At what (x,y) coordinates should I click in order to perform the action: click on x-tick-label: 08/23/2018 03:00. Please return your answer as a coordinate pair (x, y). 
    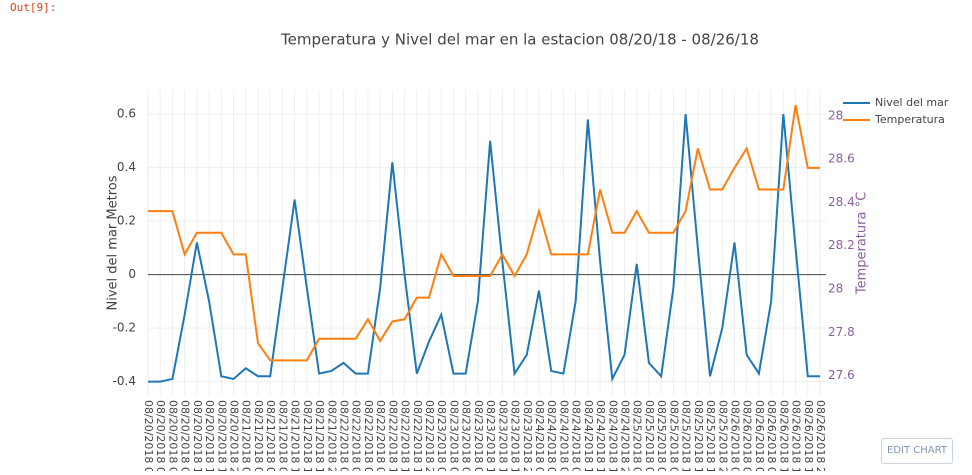
    Looking at the image, I should click on (453, 435).